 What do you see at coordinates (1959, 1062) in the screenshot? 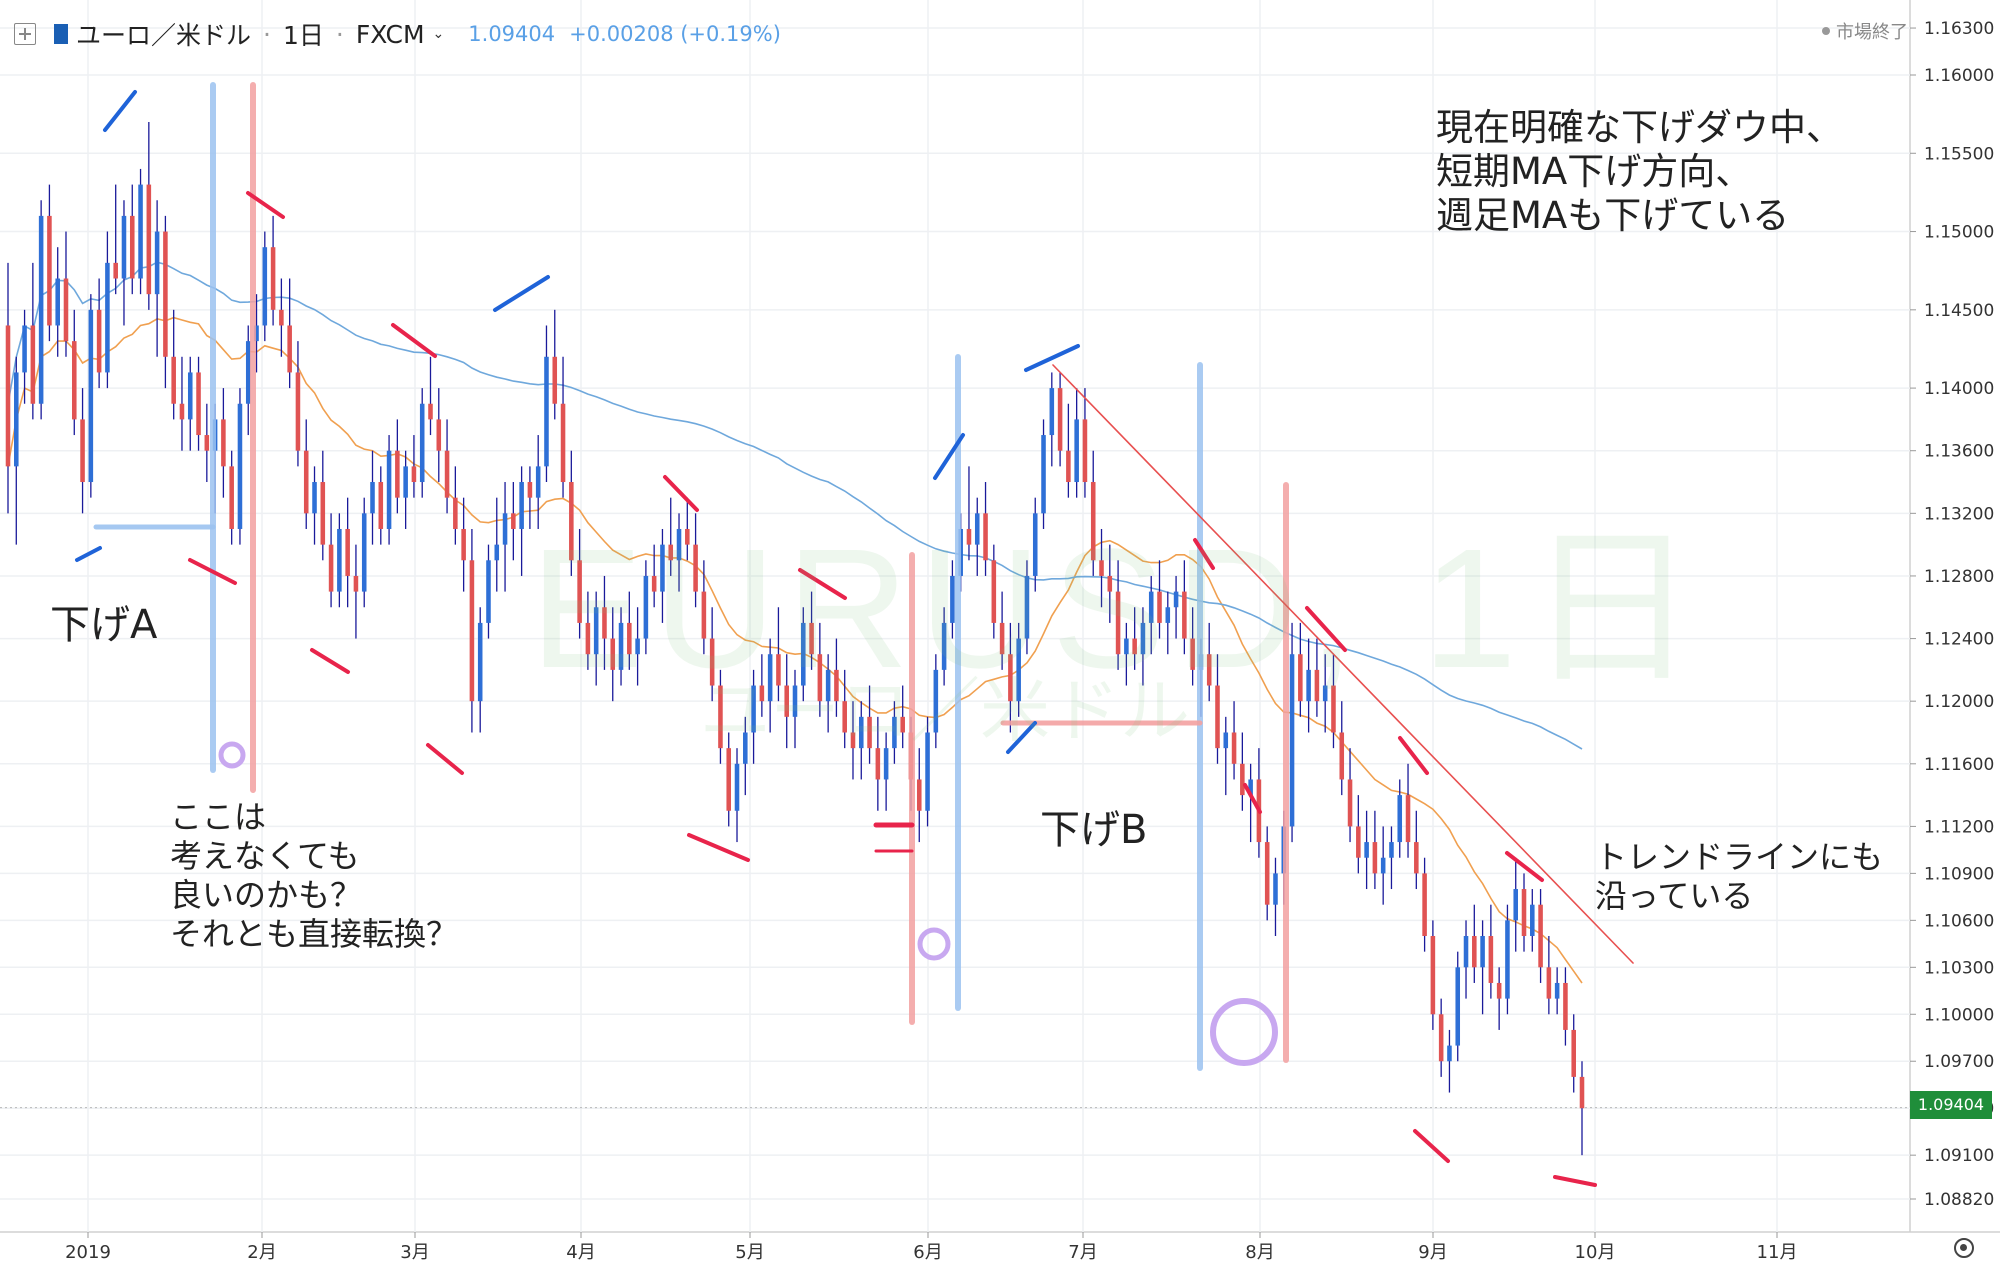
I see `y-tick-label: 1.09700` at bounding box center [1959, 1062].